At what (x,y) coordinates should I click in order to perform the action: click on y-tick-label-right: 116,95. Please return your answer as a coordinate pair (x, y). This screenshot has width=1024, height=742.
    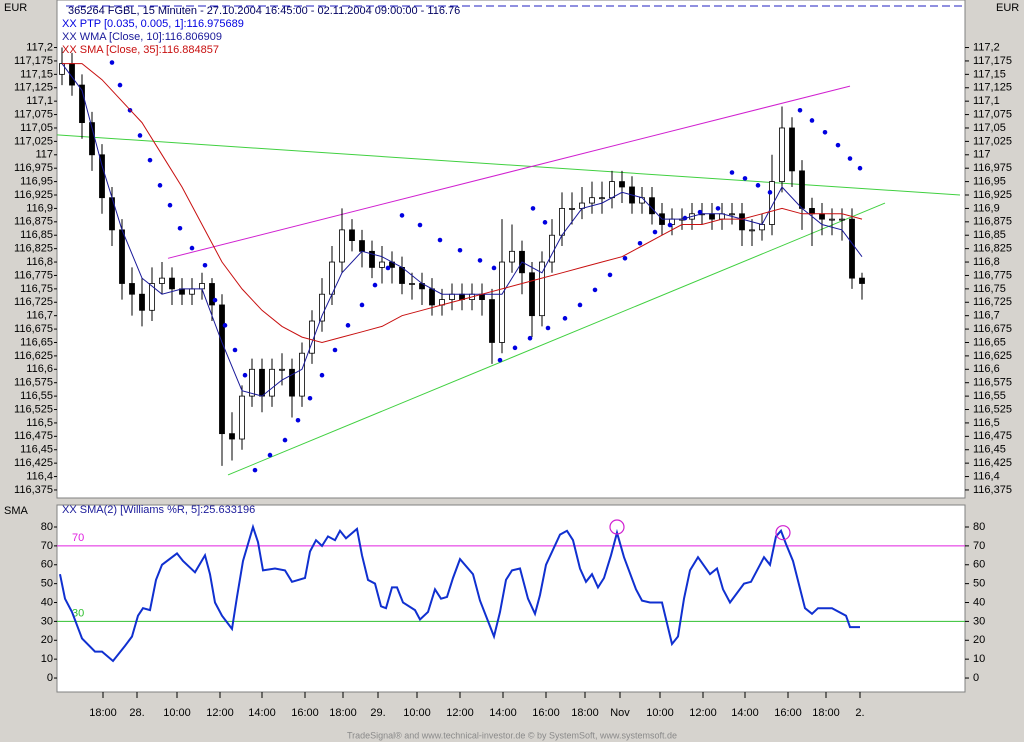
    Looking at the image, I should click on (989, 182).